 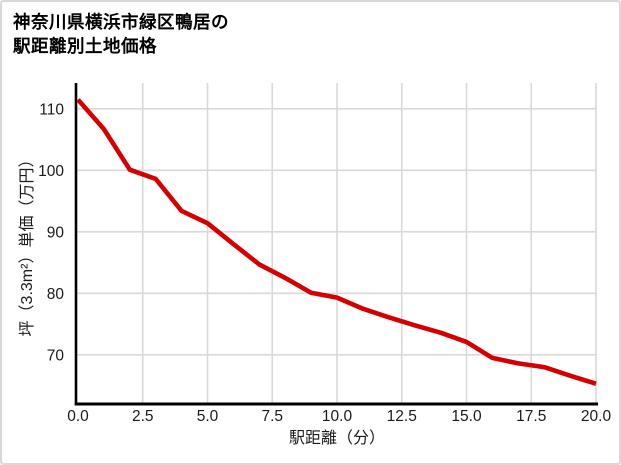 What do you see at coordinates (56, 355) in the screenshot?
I see `y-tick-label: 70` at bounding box center [56, 355].